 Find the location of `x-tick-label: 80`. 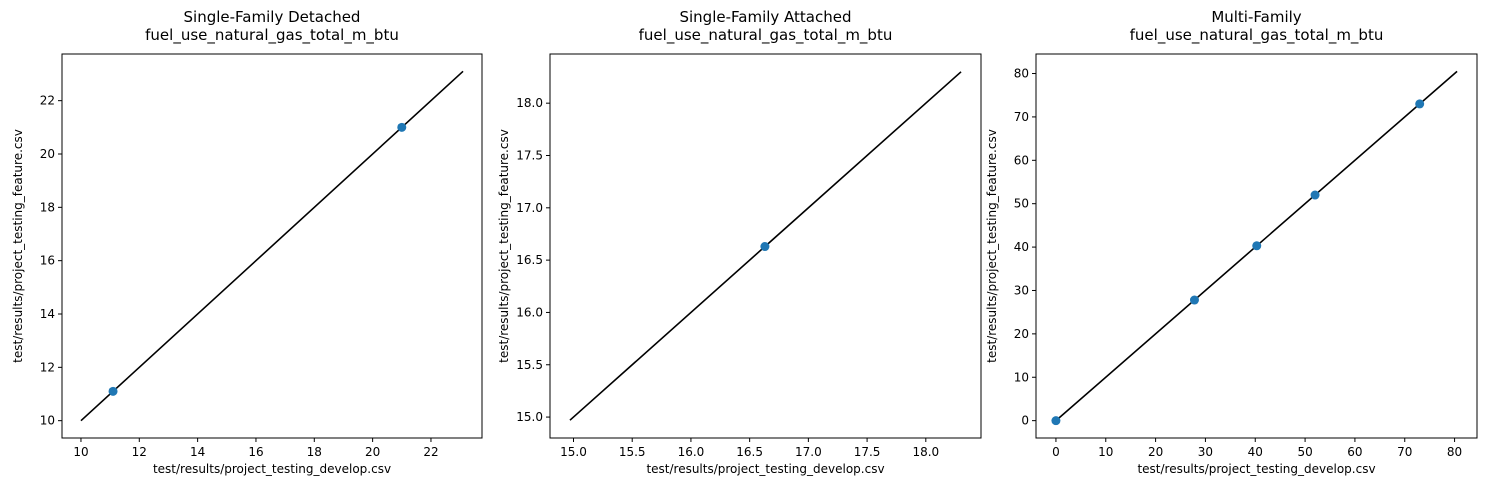

x-tick-label: 80 is located at coordinates (1454, 452).